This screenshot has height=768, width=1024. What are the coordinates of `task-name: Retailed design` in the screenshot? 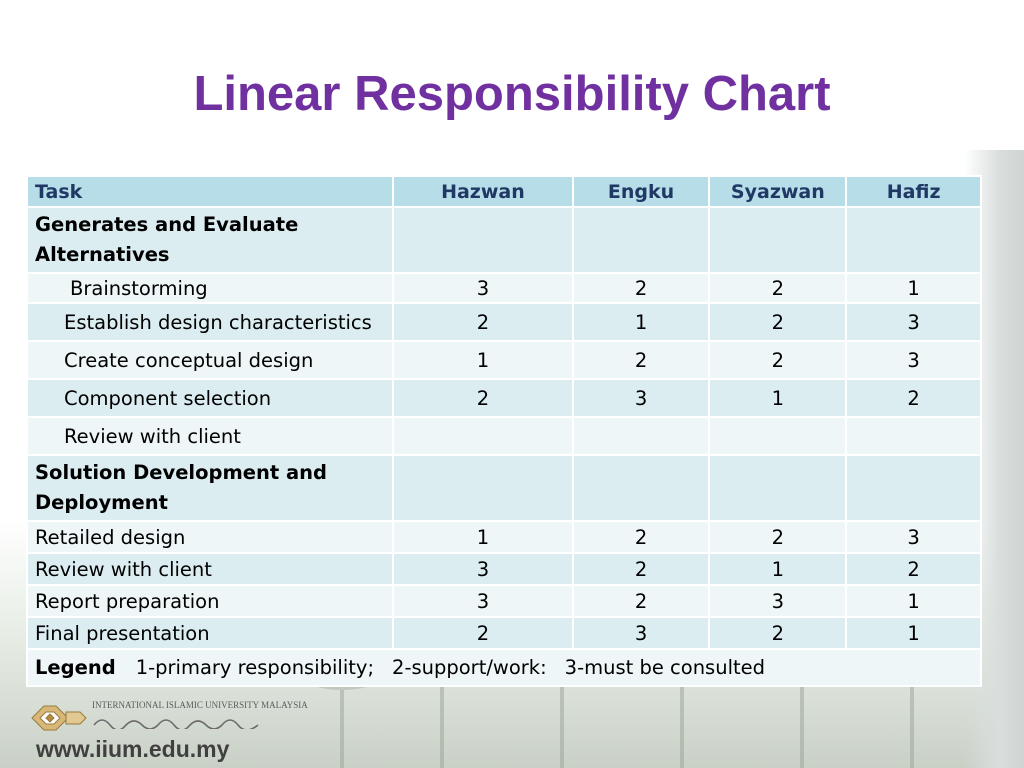 It's located at (210, 537).